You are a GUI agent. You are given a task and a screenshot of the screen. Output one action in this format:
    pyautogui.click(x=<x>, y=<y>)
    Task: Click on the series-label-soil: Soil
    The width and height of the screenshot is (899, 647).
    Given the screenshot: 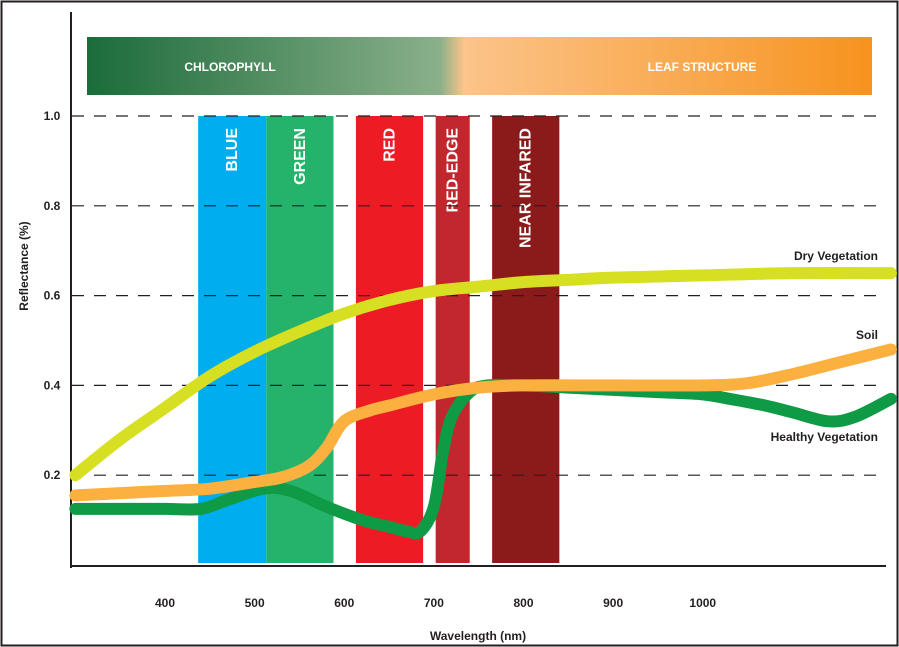 What is the action you would take?
    pyautogui.click(x=867, y=335)
    